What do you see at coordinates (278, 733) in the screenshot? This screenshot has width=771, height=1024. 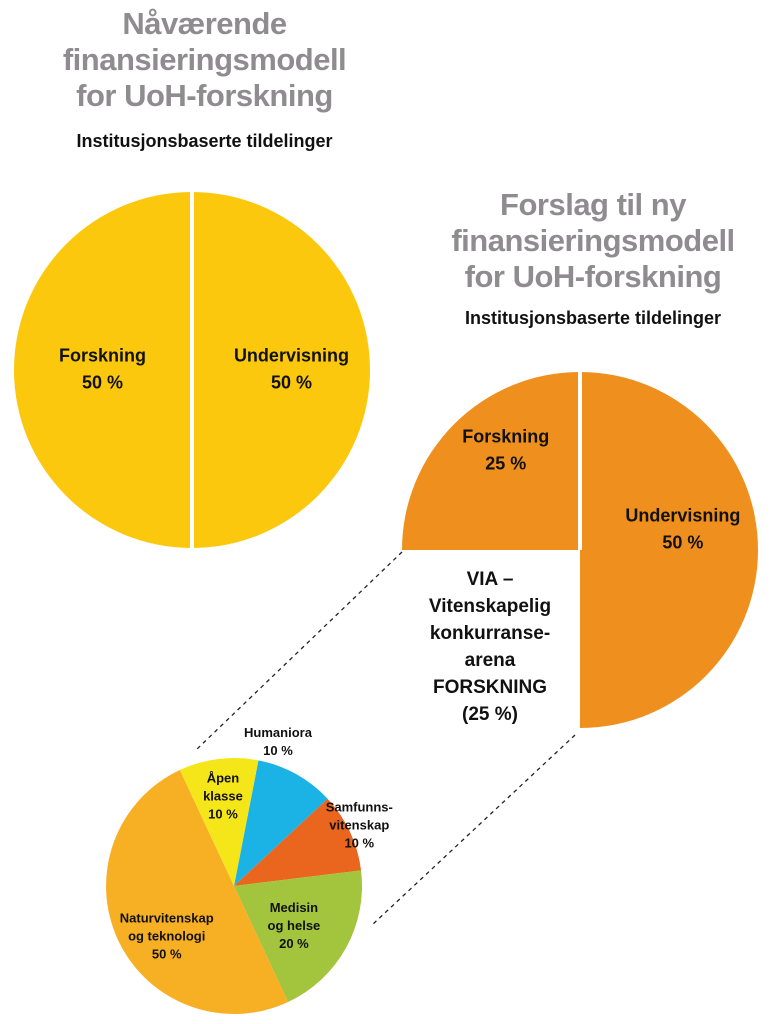 I see `pie-label-line: Humaniora` at bounding box center [278, 733].